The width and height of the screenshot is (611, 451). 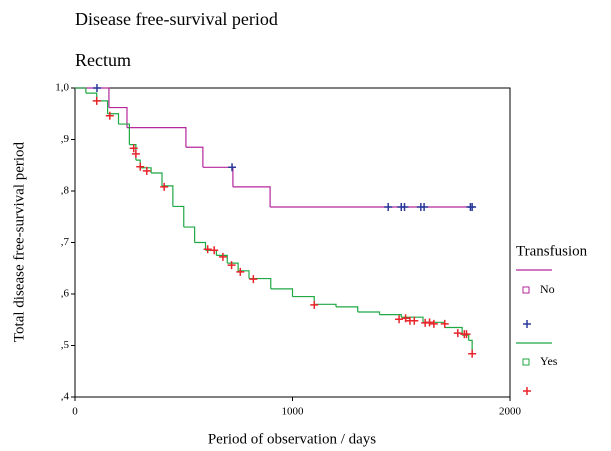 What do you see at coordinates (65, 139) in the screenshot?
I see `y-tick-label: ,9` at bounding box center [65, 139].